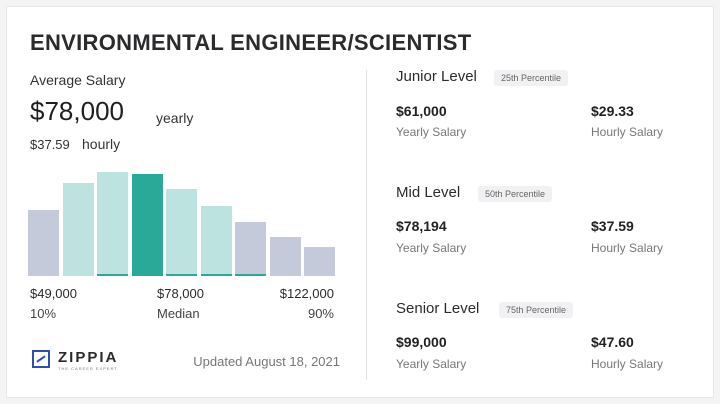 The image size is (720, 404). What do you see at coordinates (627, 364) in the screenshot?
I see `senior-hourly-label: Hourly Salary` at bounding box center [627, 364].